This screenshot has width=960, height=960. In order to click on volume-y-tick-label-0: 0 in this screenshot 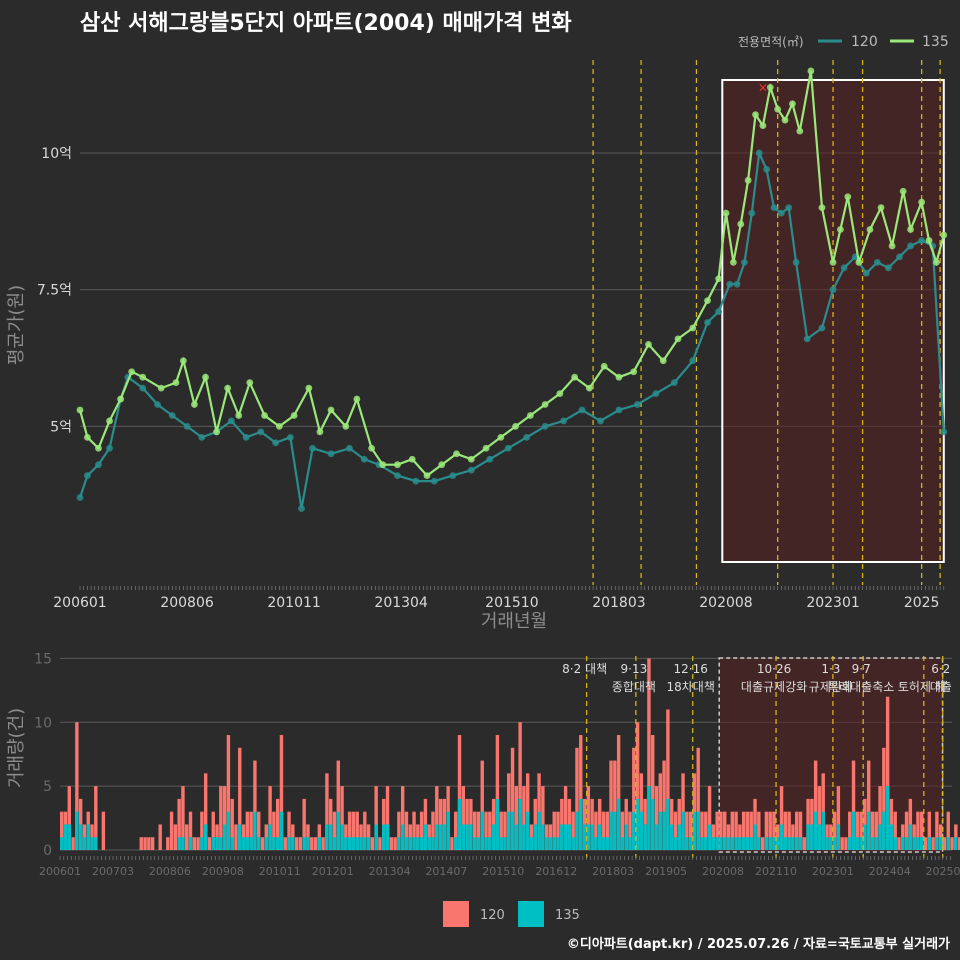, I will do `click(47, 851)`.